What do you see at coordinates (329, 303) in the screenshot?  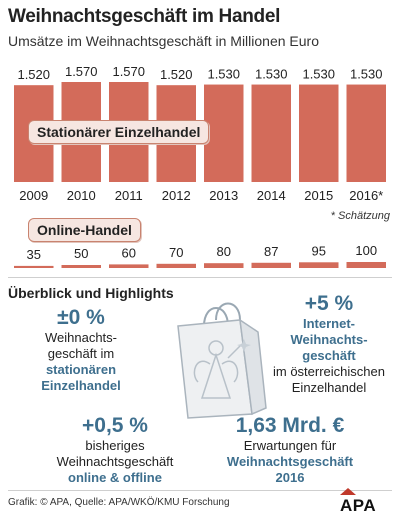 I see `highlight-value: +5 %` at bounding box center [329, 303].